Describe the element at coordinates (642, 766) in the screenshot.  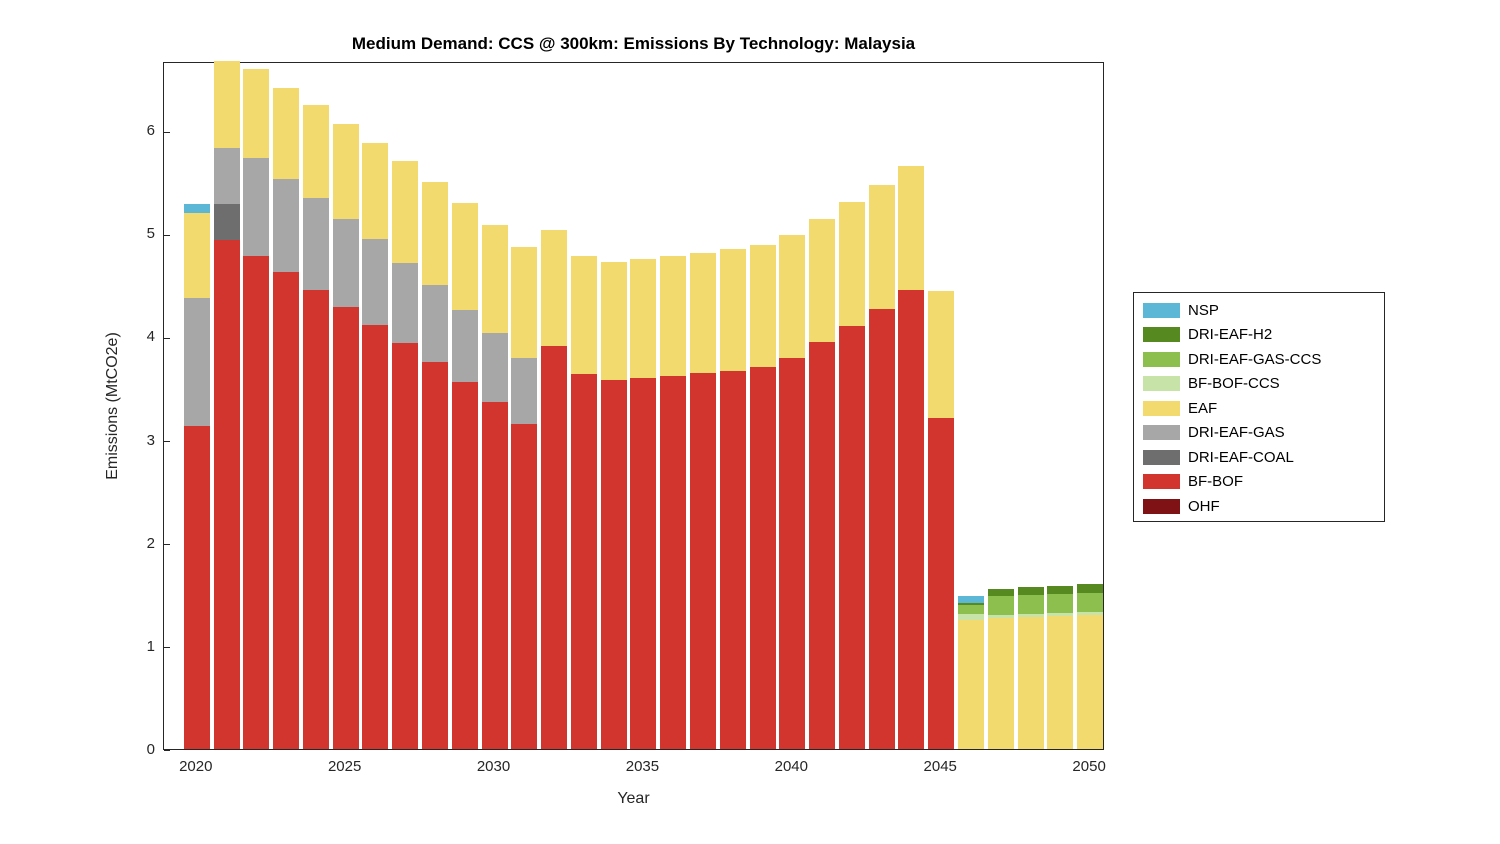
I see `x-tick-label: 2035` at that location.